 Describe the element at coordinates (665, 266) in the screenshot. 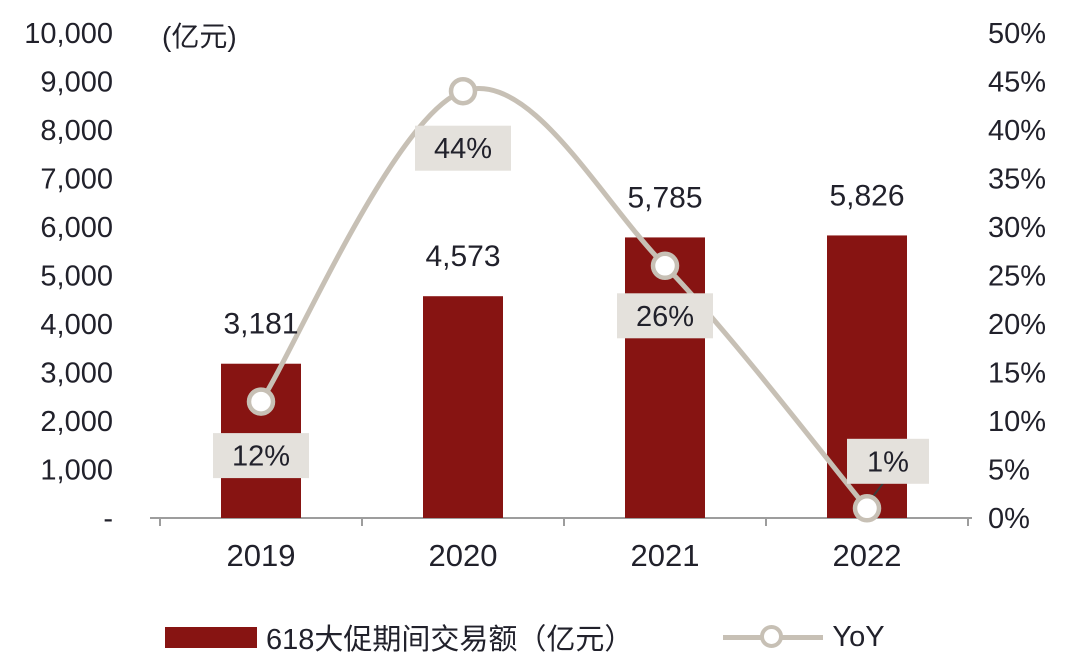

I see `yoy-marker-2021` at that location.